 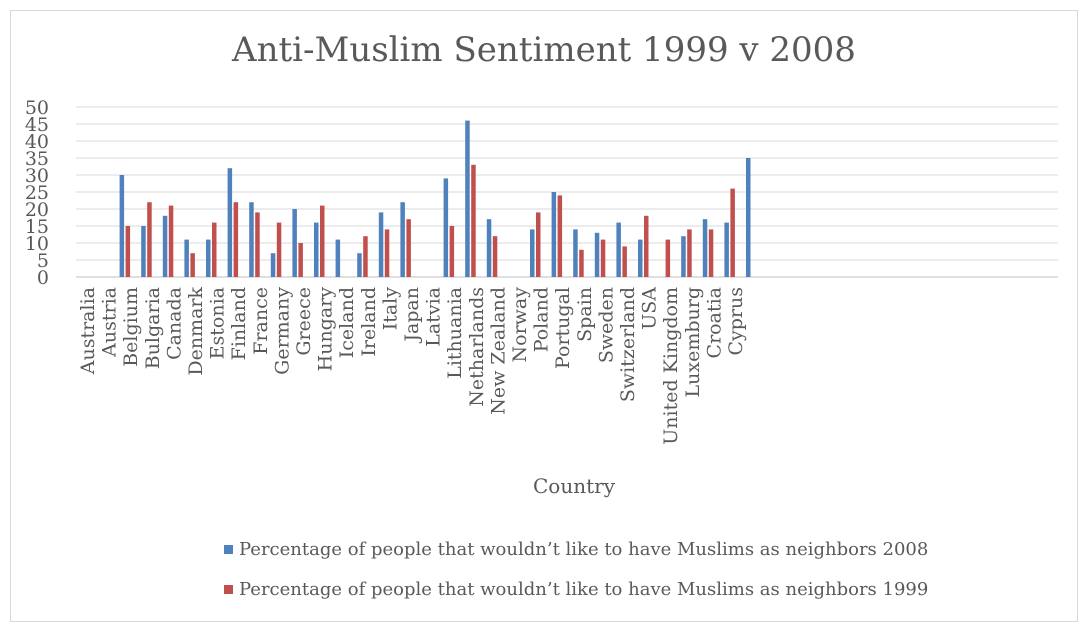 What do you see at coordinates (88, 331) in the screenshot?
I see `x-tick-label: Australia` at bounding box center [88, 331].